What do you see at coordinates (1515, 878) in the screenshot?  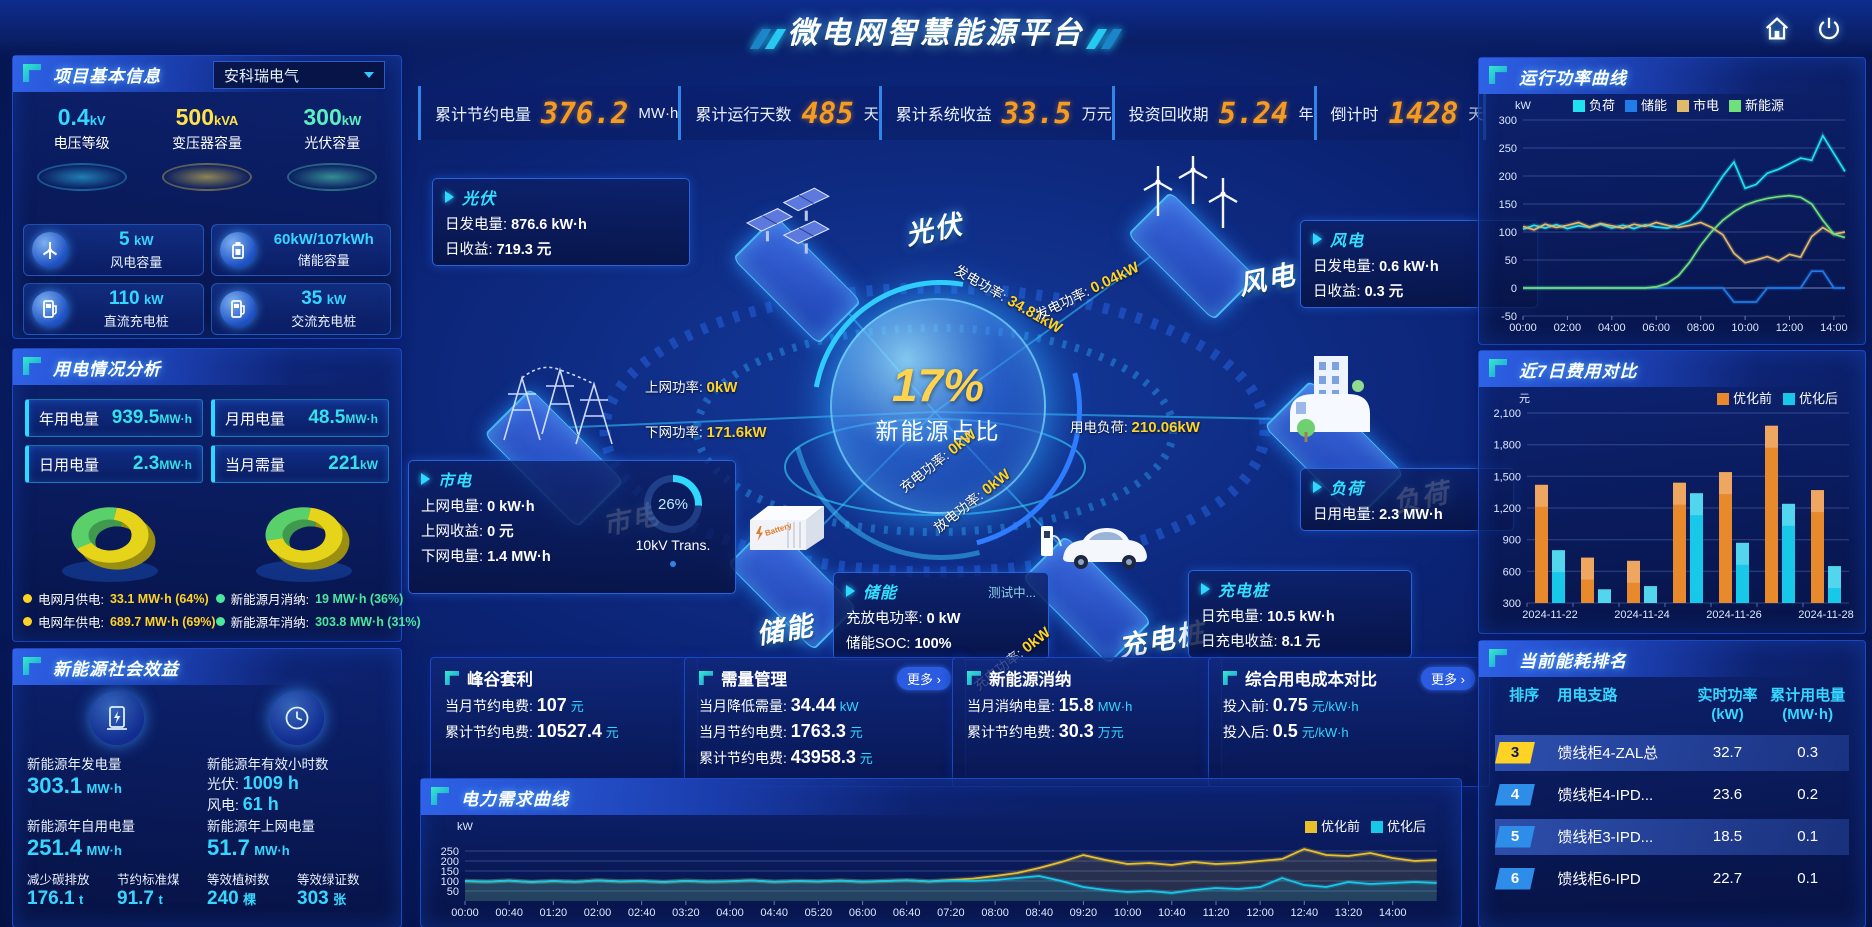 I see `rank-badge: 6` at bounding box center [1515, 878].